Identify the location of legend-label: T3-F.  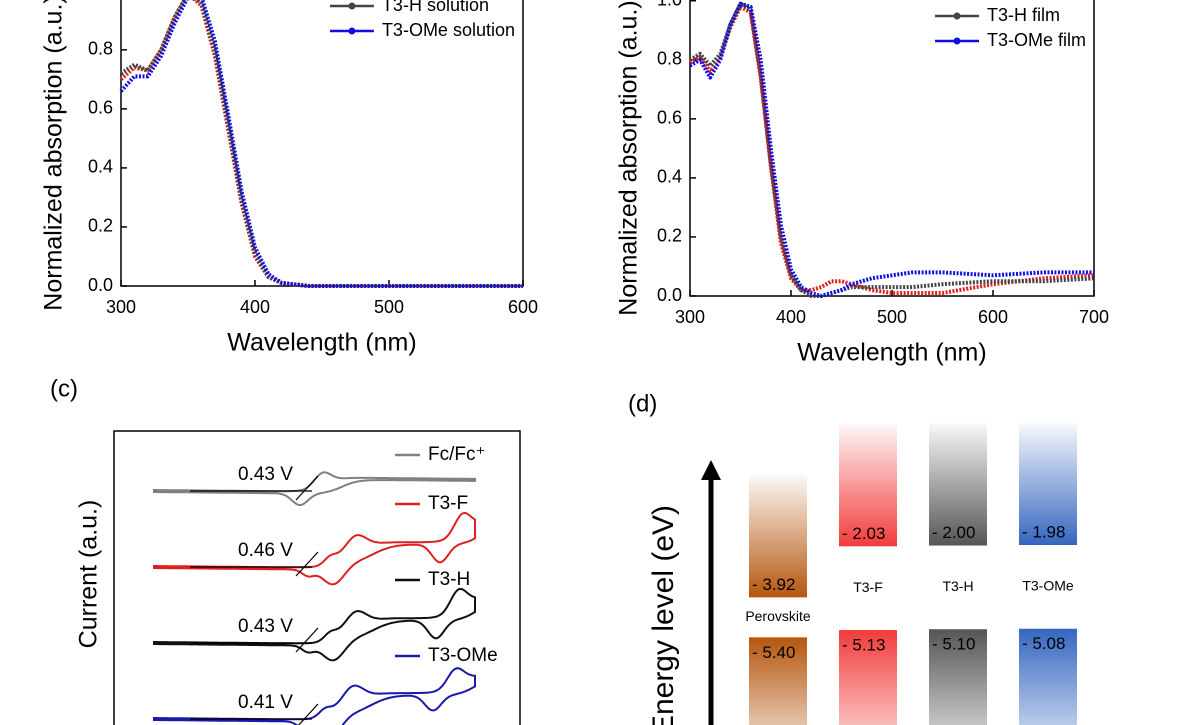
(448, 503).